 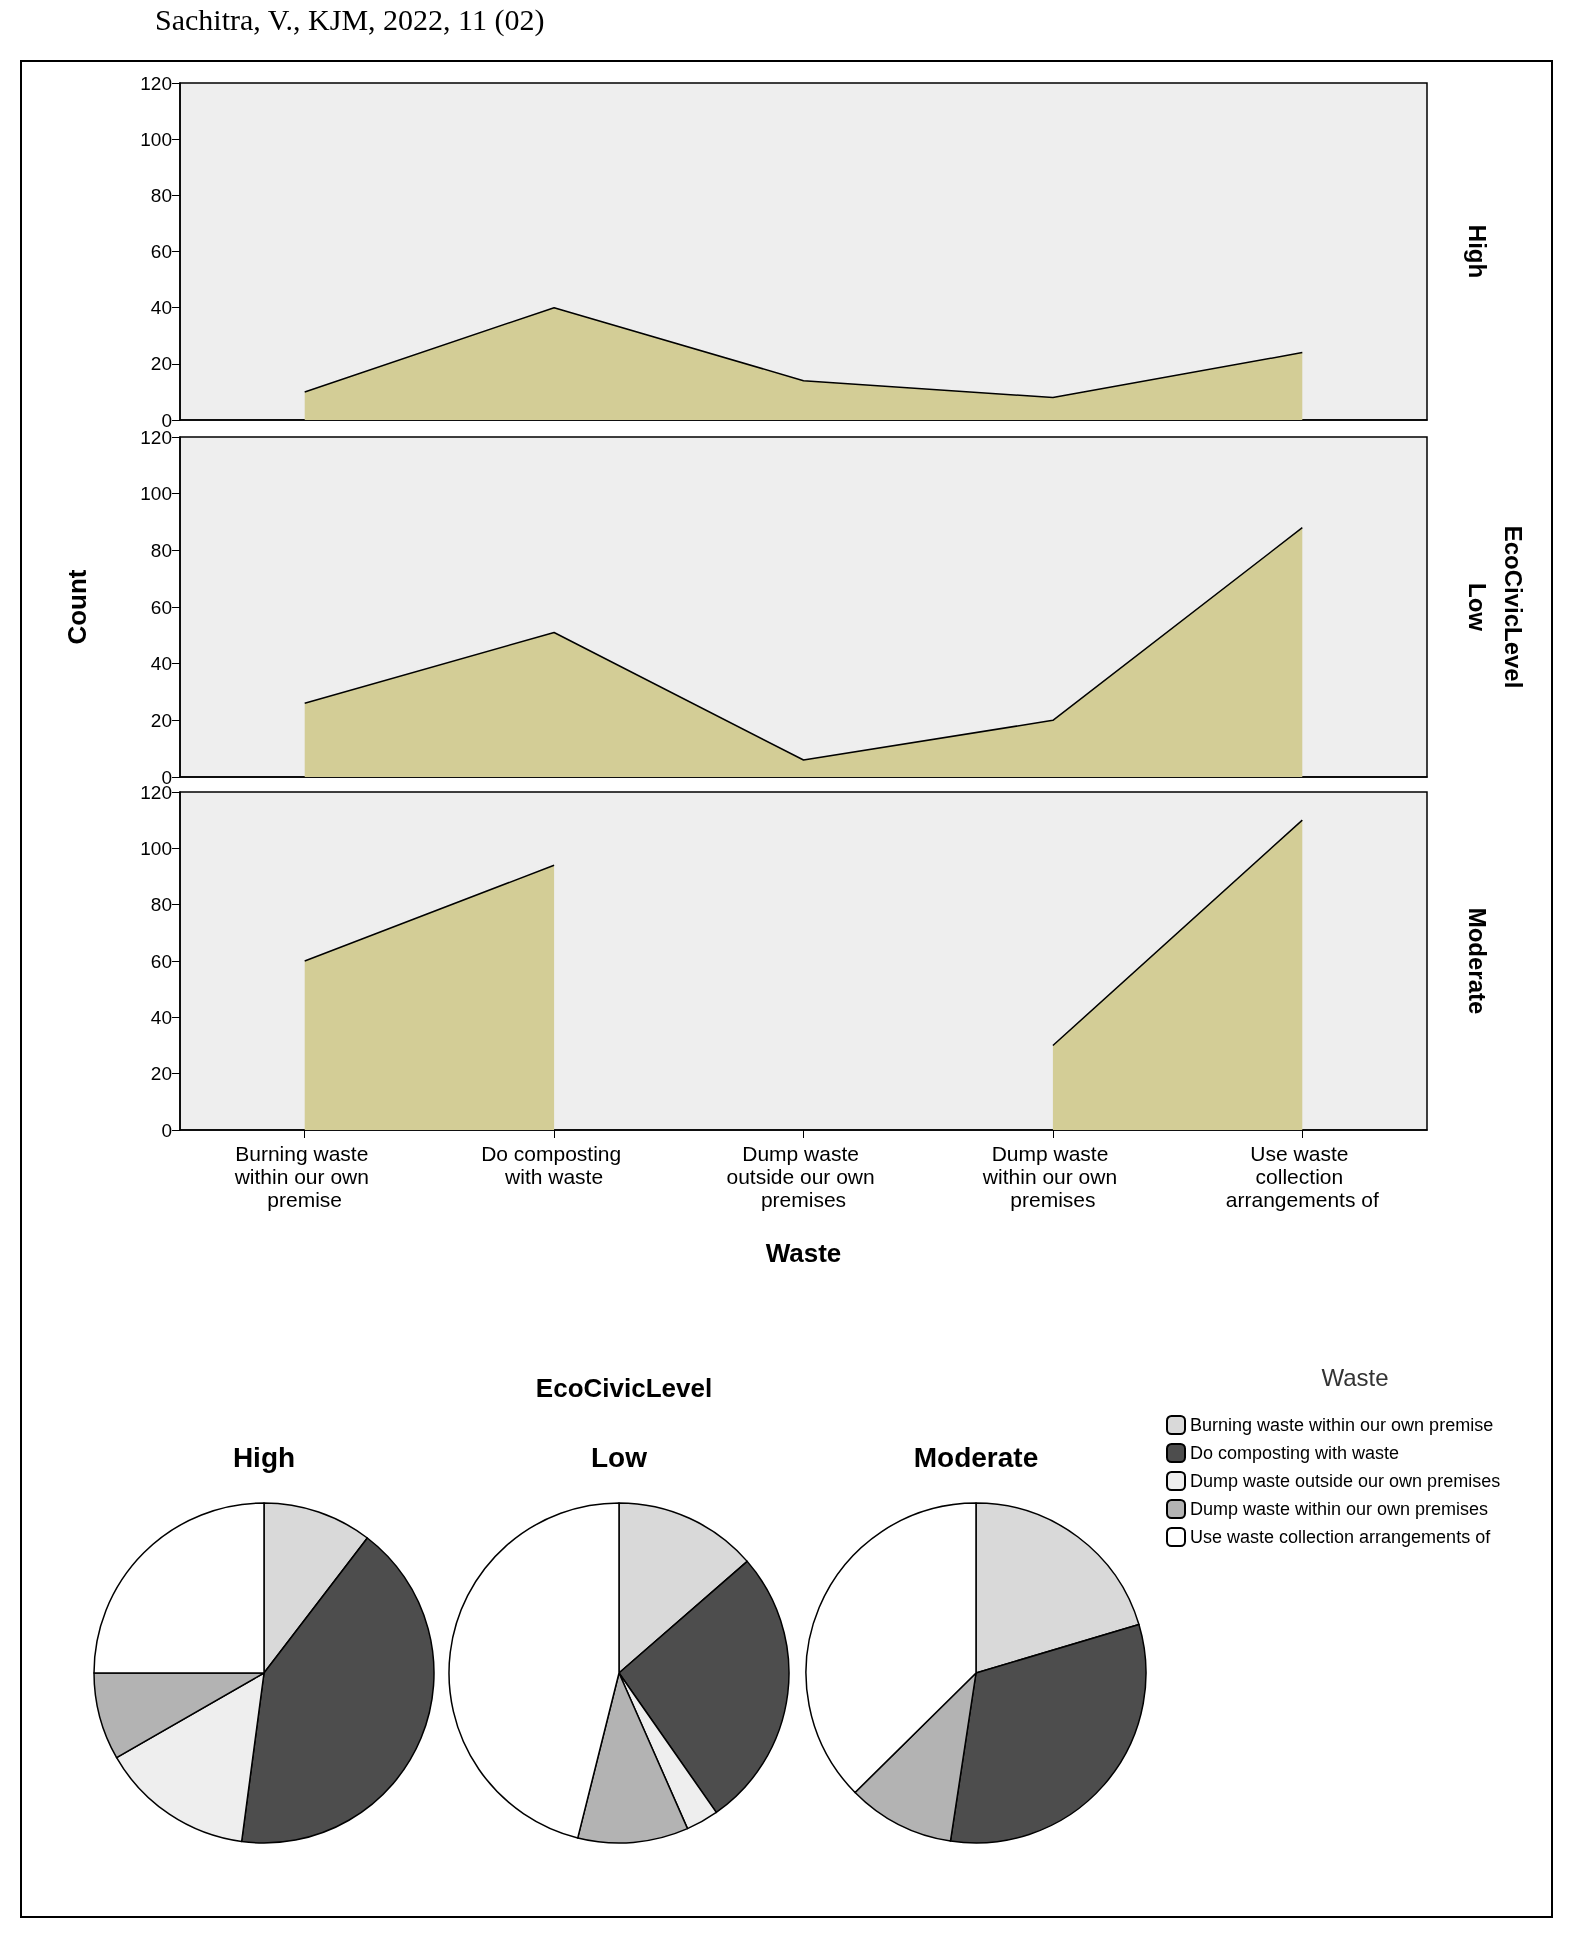 I want to click on legend-label: Dump waste outside our own premises, so click(x=1345, y=1481).